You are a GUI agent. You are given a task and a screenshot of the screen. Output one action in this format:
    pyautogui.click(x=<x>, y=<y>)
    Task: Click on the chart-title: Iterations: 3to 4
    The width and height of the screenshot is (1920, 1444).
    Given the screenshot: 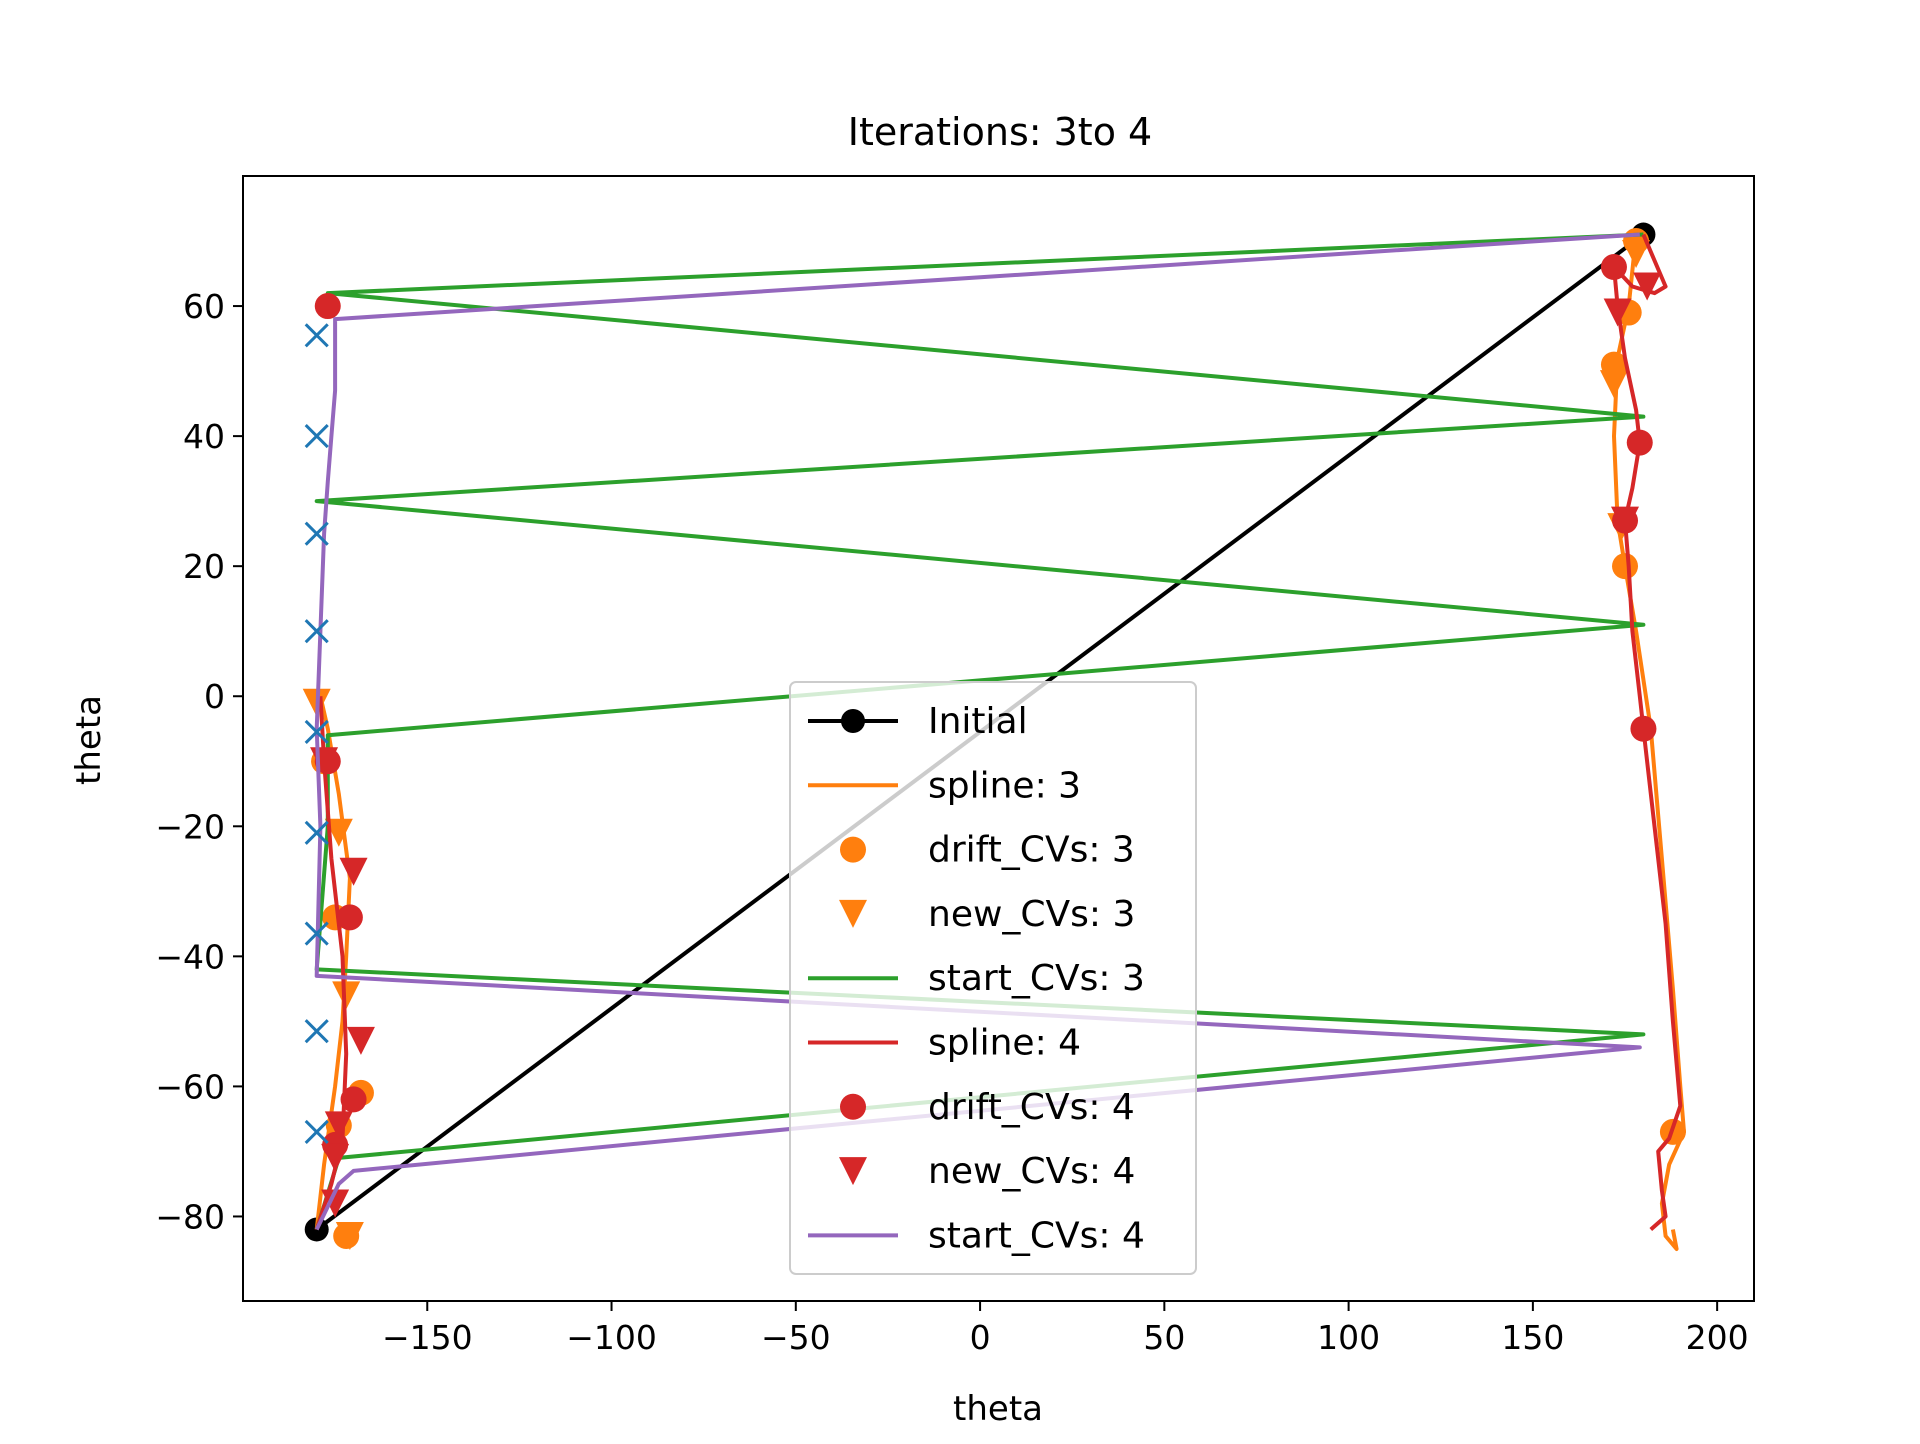 What is the action you would take?
    pyautogui.click(x=1000, y=132)
    